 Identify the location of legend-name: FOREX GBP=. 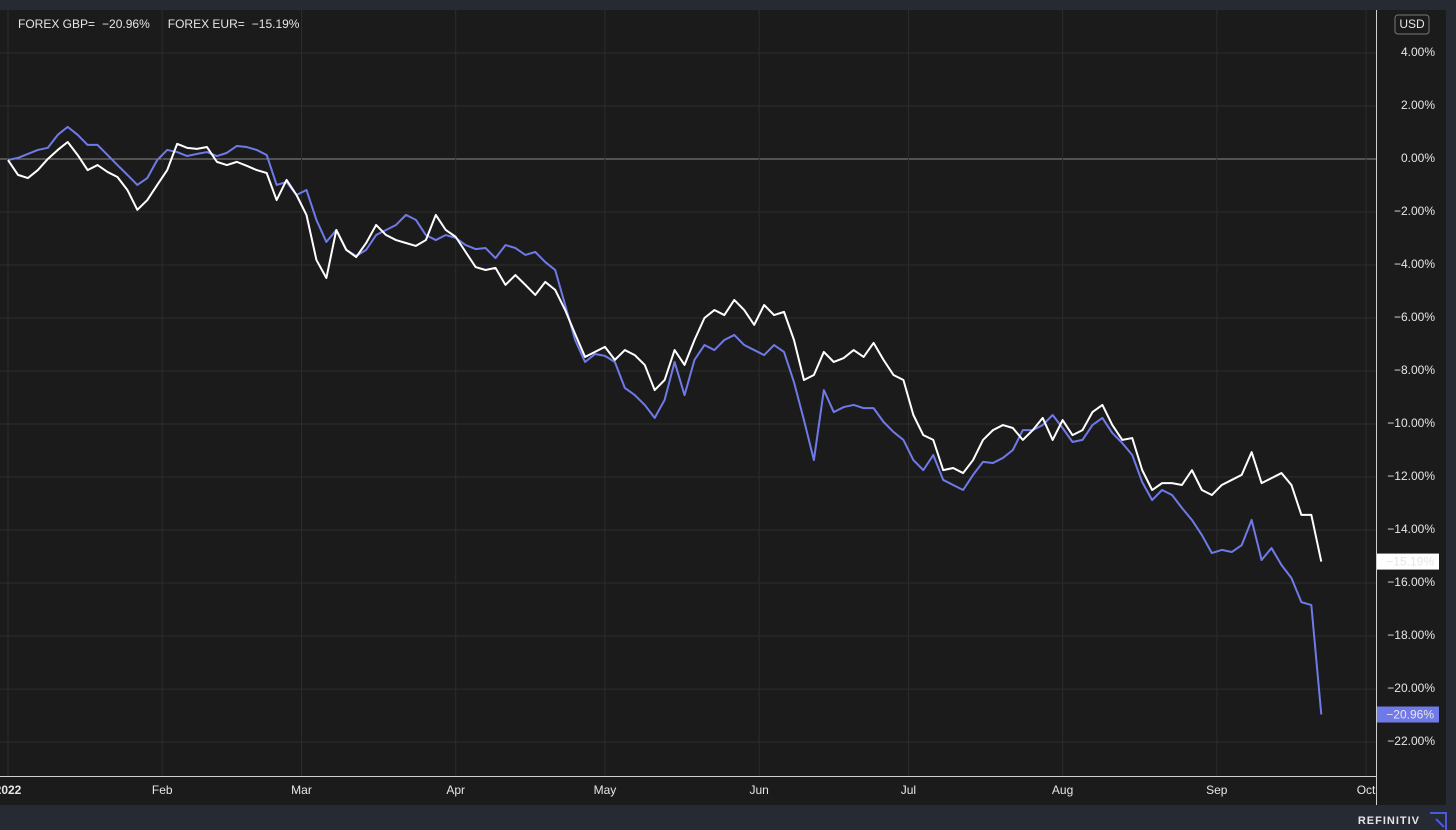
(56, 24).